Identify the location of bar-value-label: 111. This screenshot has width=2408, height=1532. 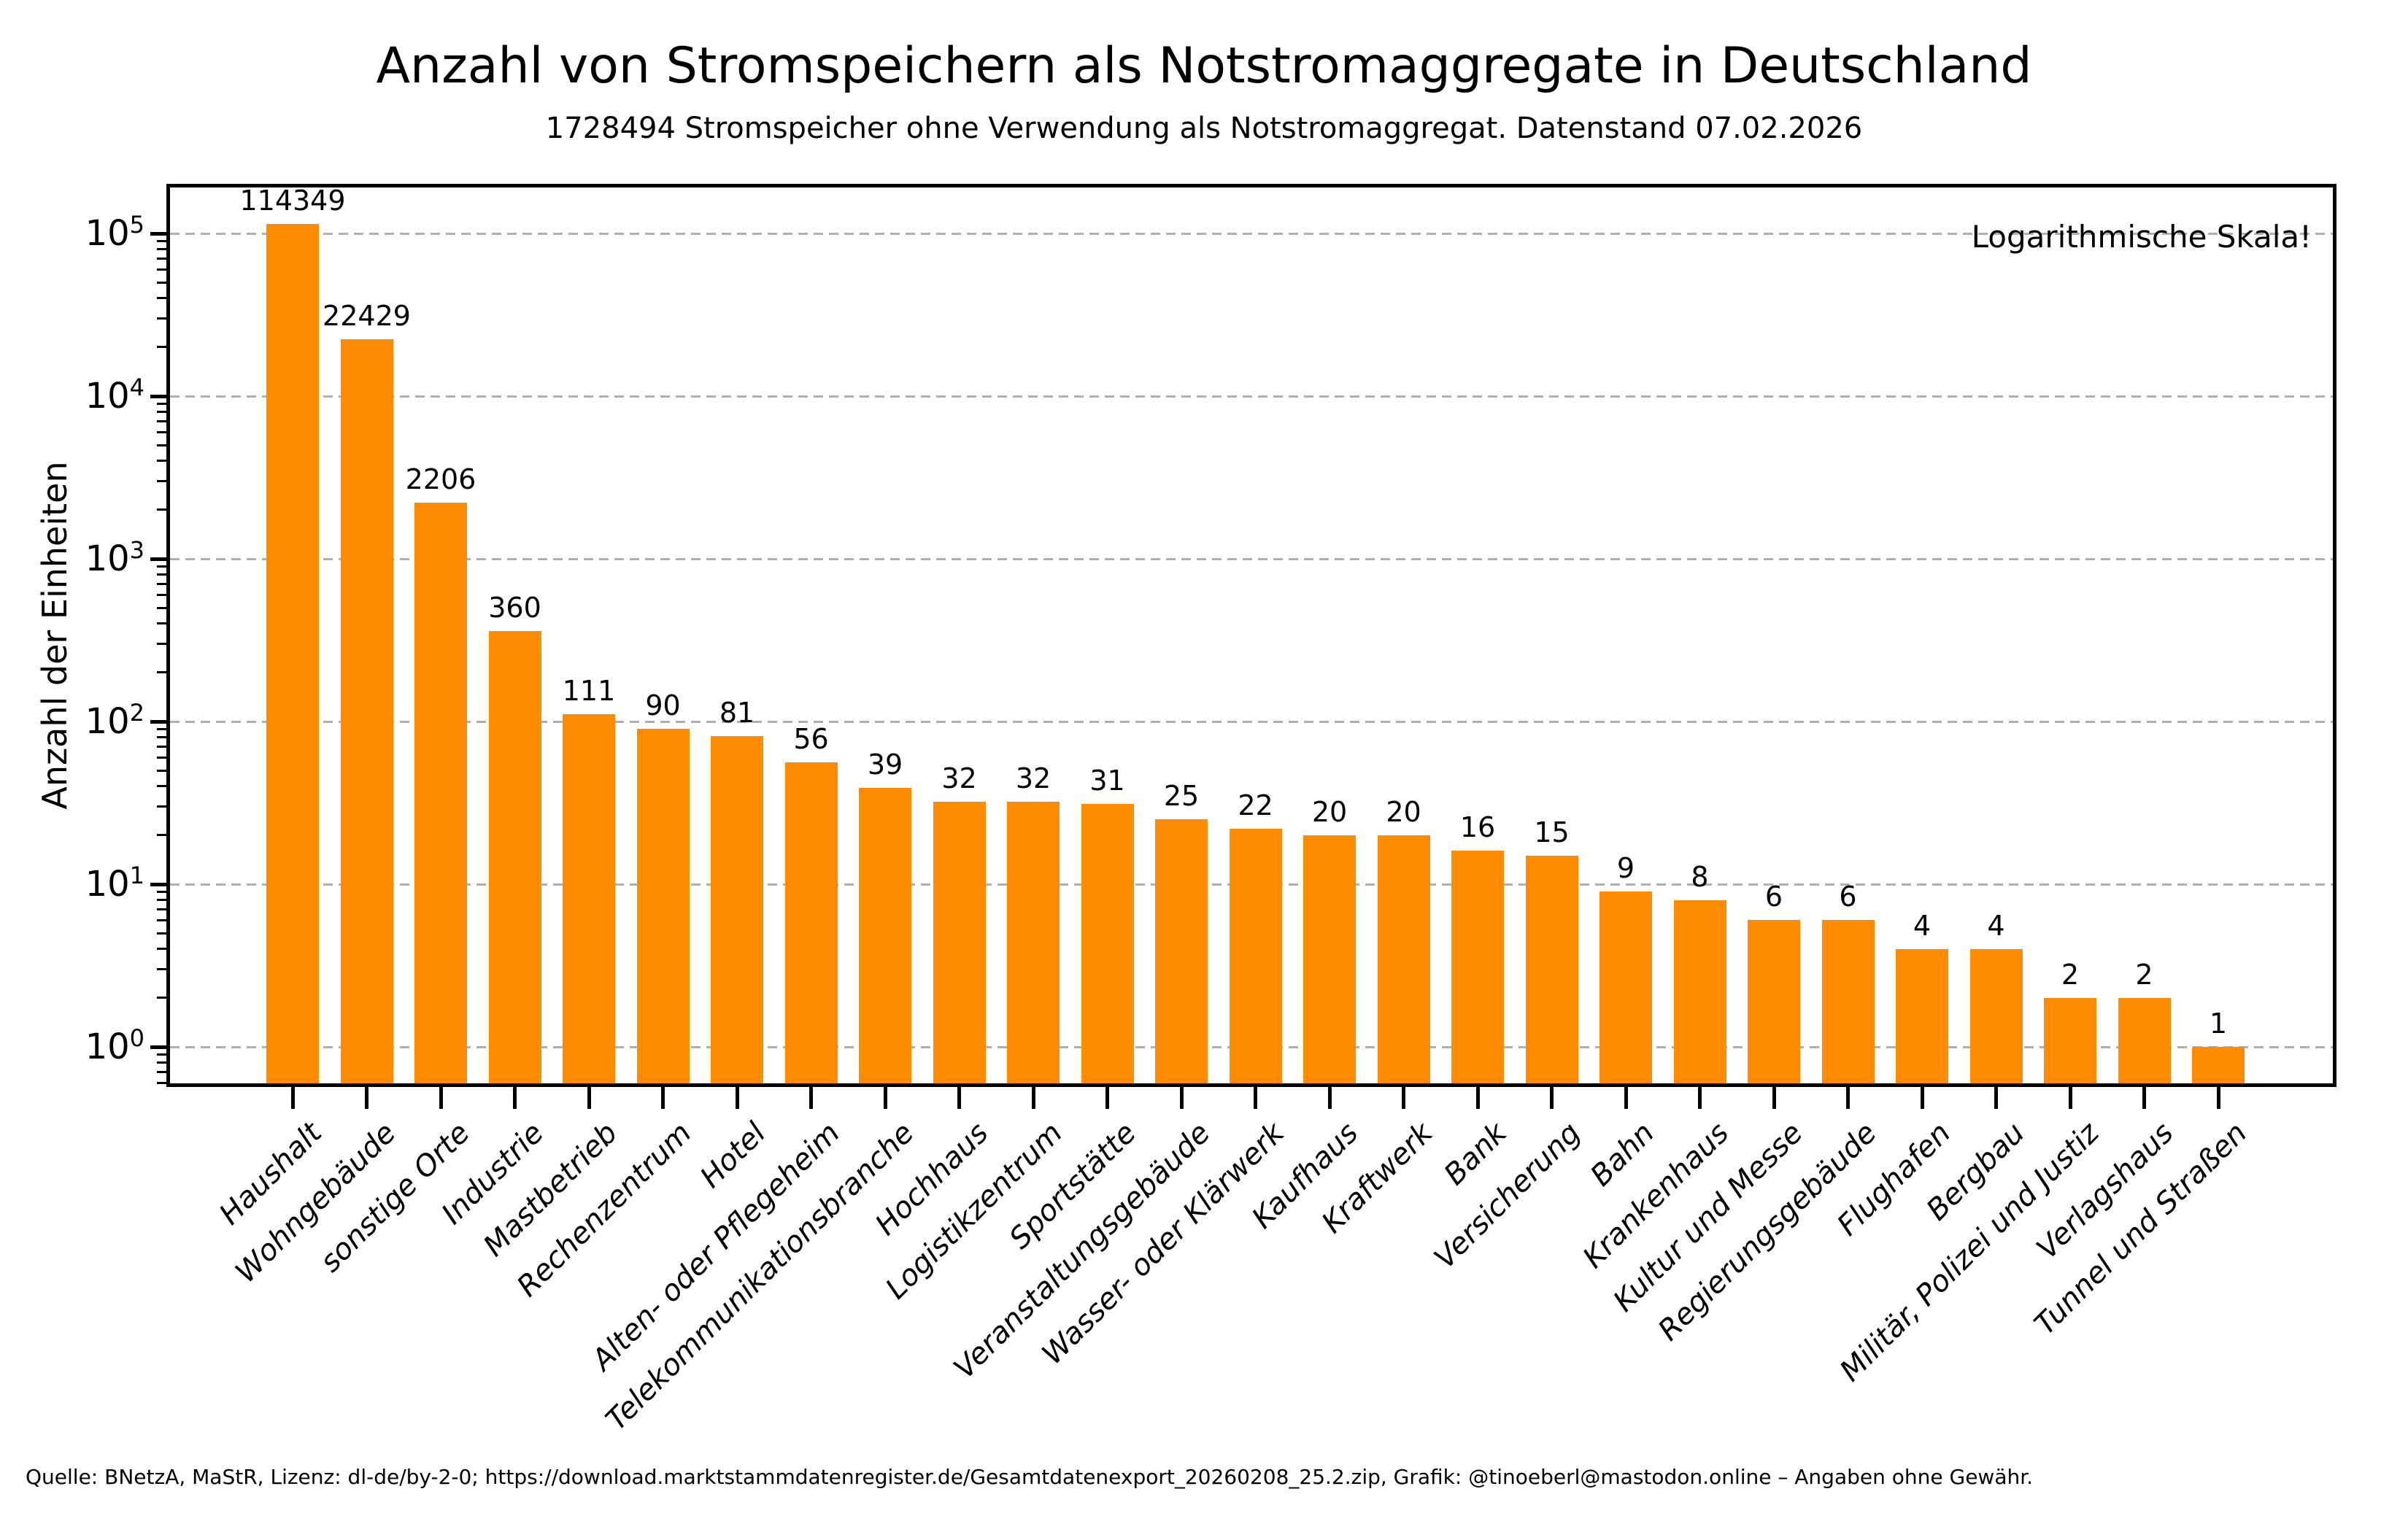
(589, 691).